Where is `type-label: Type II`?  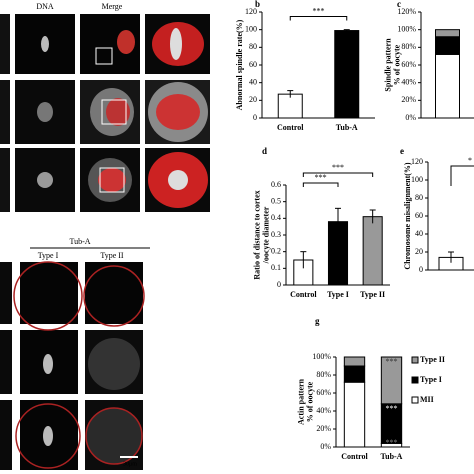
type-label: Type II is located at coordinates (112, 255).